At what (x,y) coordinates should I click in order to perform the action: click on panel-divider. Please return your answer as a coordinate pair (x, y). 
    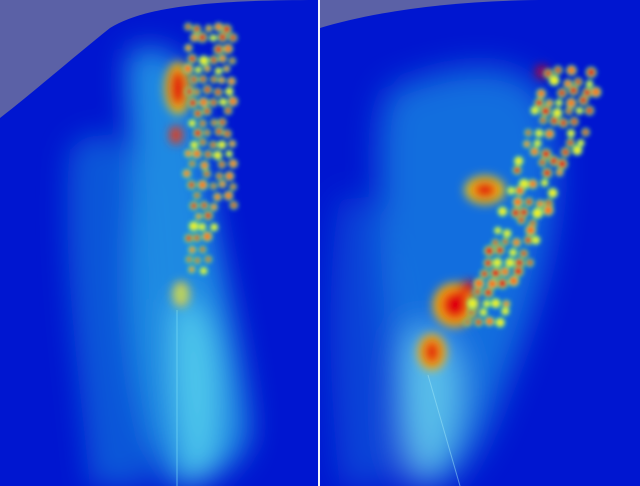
    Looking at the image, I should click on (319, 243).